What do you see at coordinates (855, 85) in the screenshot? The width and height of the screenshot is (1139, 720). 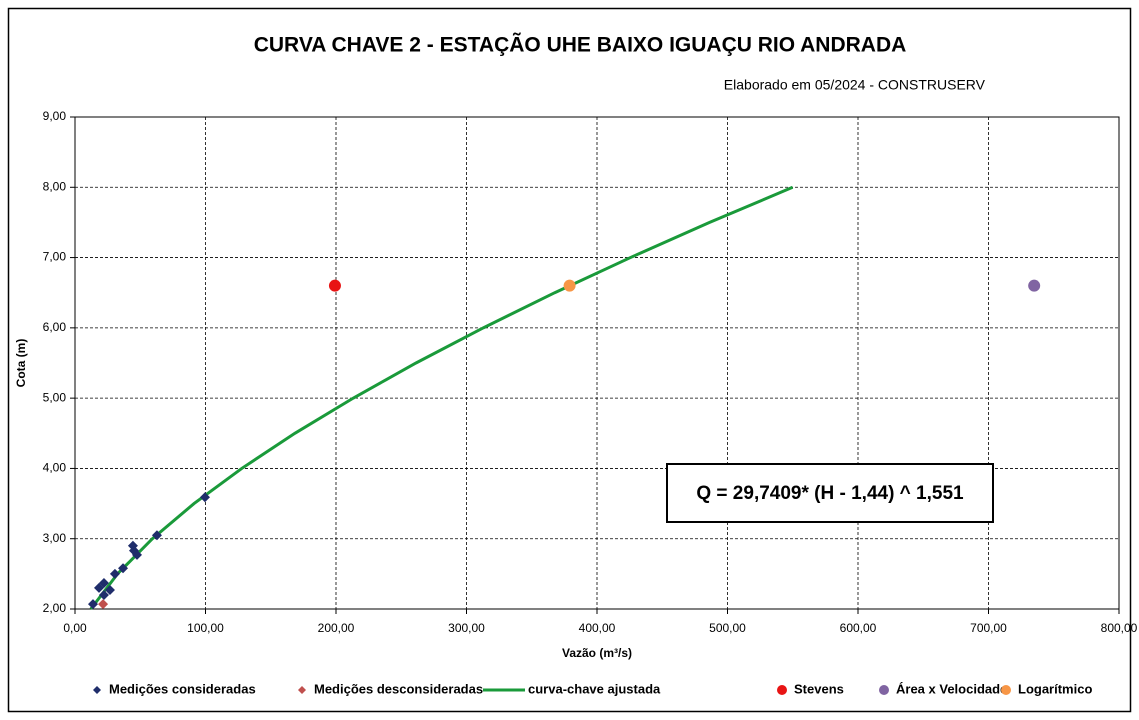 I see `chart-subtitle: Elaborado em 05/2024 - CONSTRUSERV` at bounding box center [855, 85].